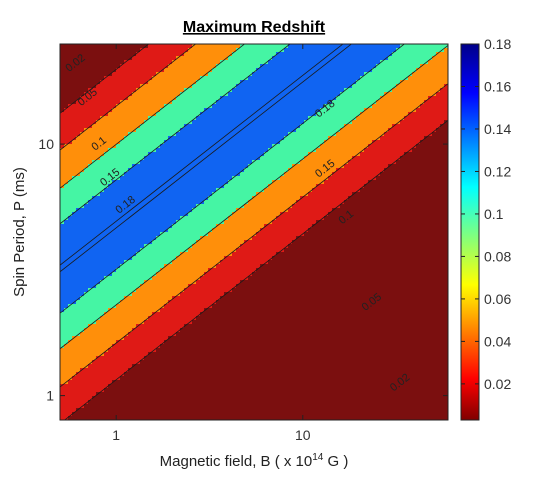  Describe the element at coordinates (470, 232) in the screenshot. I see `colorbar-frame` at that location.